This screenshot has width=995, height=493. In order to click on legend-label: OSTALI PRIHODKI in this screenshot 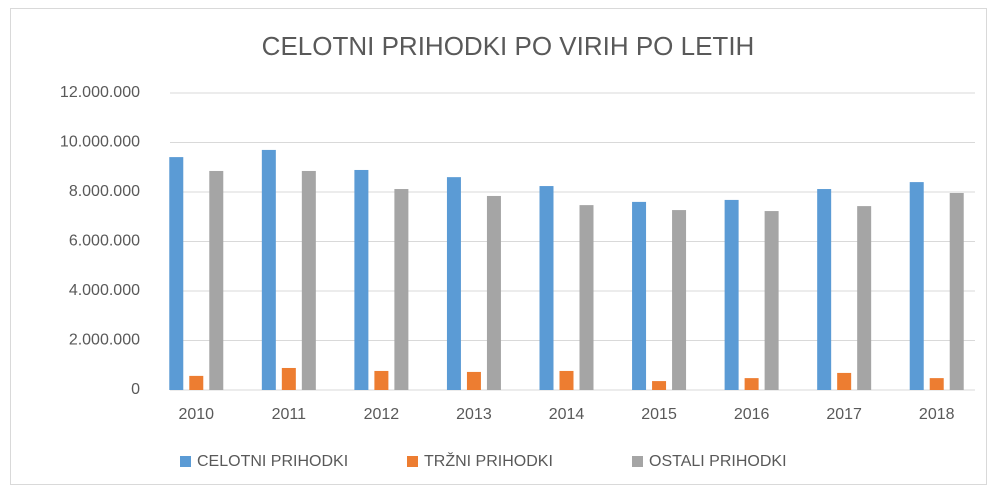, I will do `click(718, 461)`.